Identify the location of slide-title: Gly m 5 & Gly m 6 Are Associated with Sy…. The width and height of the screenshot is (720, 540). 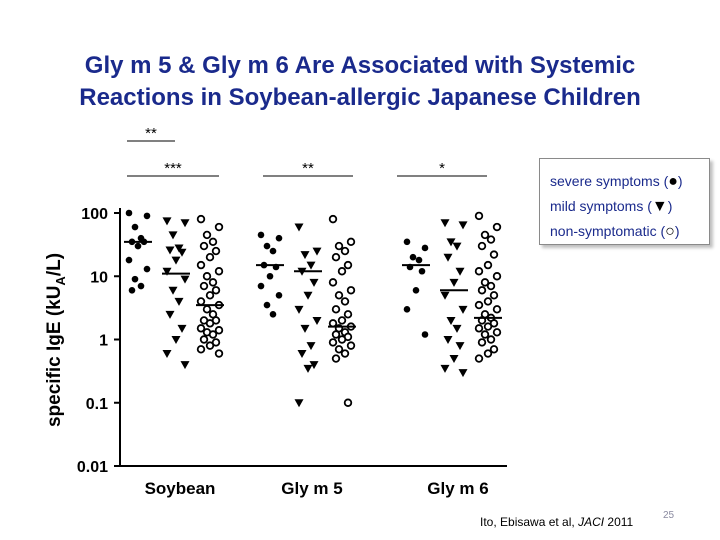
(360, 82).